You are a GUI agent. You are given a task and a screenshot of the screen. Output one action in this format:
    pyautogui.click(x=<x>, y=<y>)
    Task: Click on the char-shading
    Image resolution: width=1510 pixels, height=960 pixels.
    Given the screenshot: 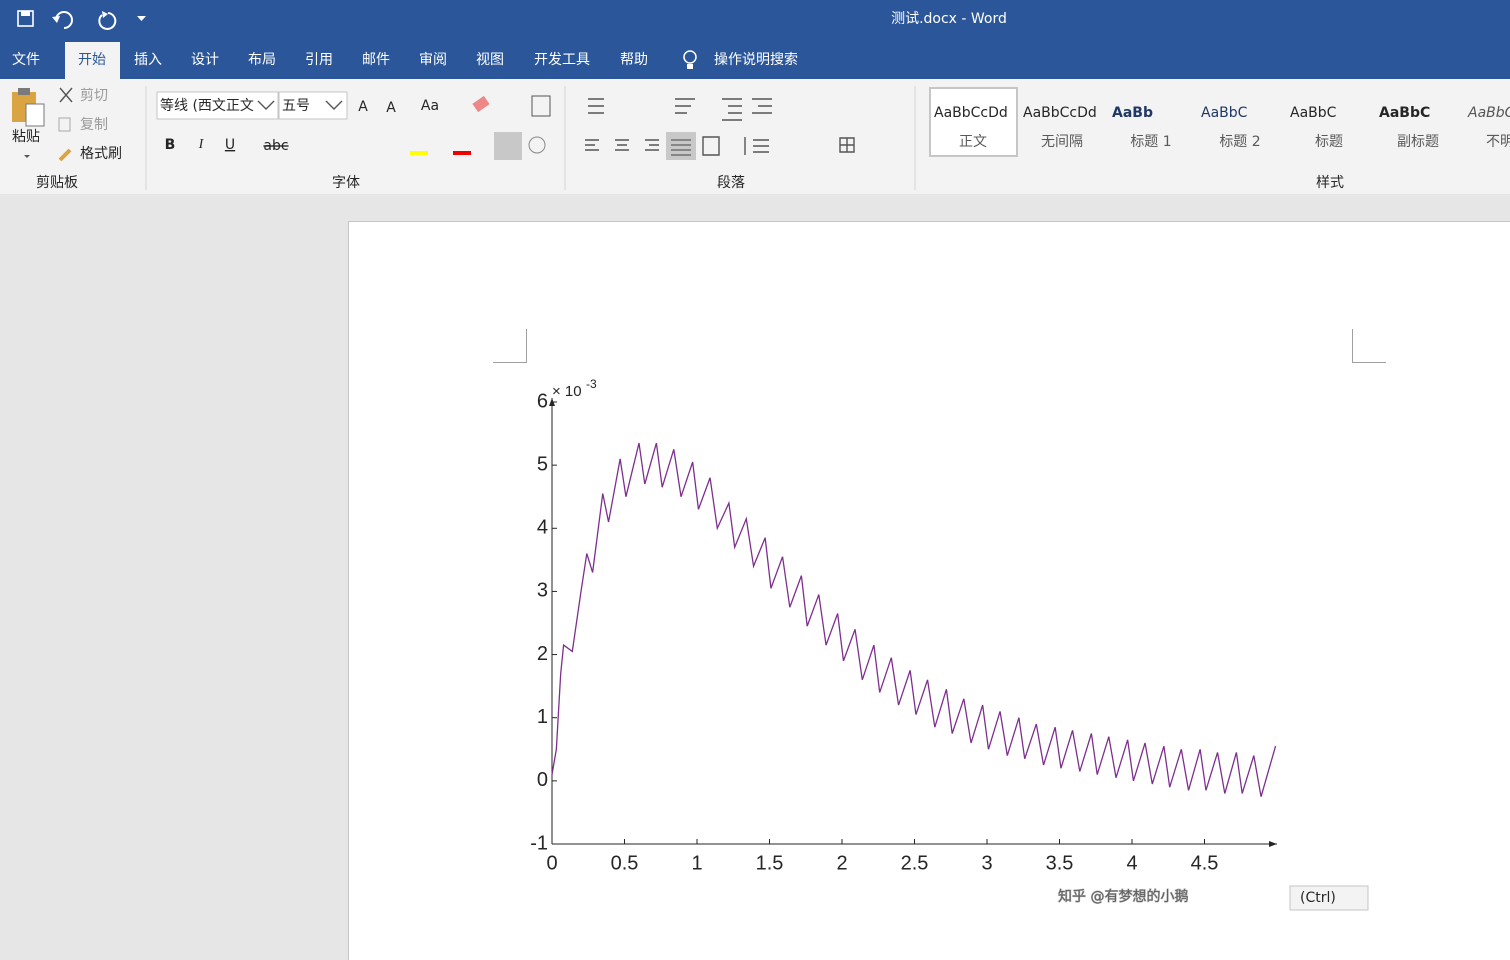 What is the action you would take?
    pyautogui.click(x=508, y=146)
    